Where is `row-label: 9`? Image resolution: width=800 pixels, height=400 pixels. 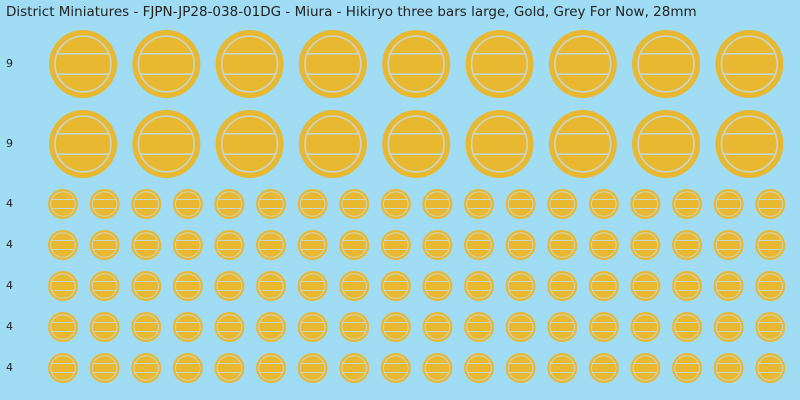 row-label: 9 is located at coordinates (9, 63).